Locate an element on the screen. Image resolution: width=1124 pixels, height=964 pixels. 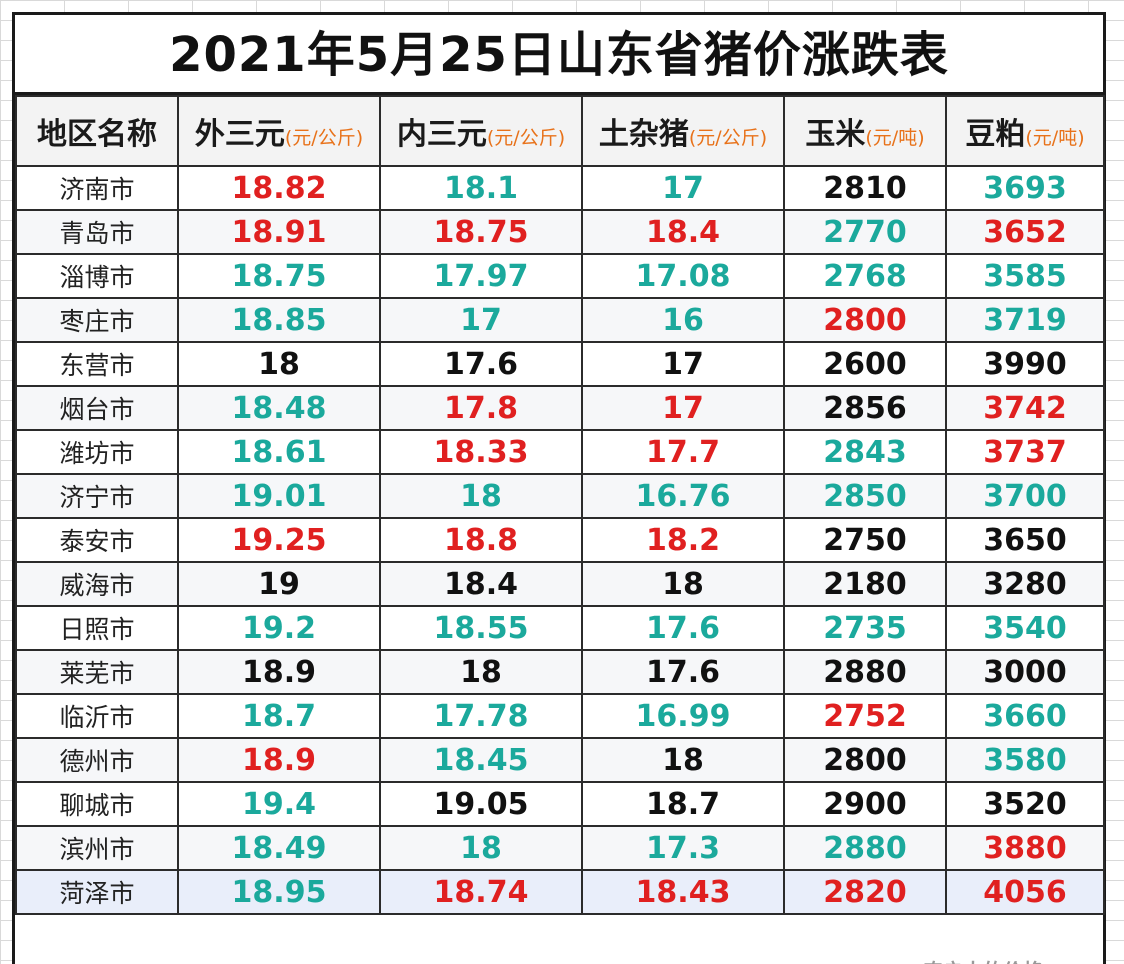
price-cell: 2768 is located at coordinates (865, 276).